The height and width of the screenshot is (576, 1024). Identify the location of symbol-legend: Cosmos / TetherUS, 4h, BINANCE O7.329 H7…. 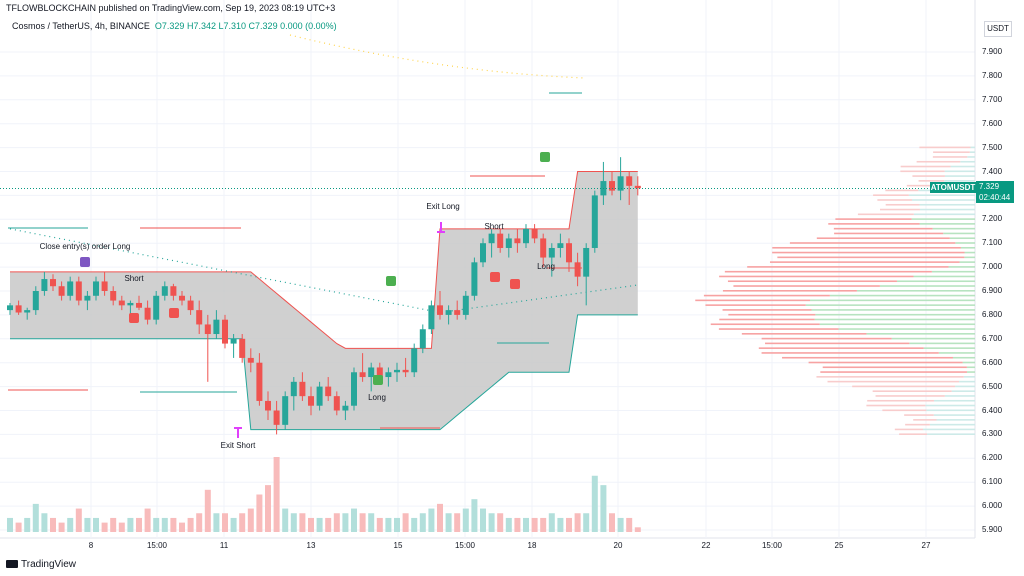
(174, 26).